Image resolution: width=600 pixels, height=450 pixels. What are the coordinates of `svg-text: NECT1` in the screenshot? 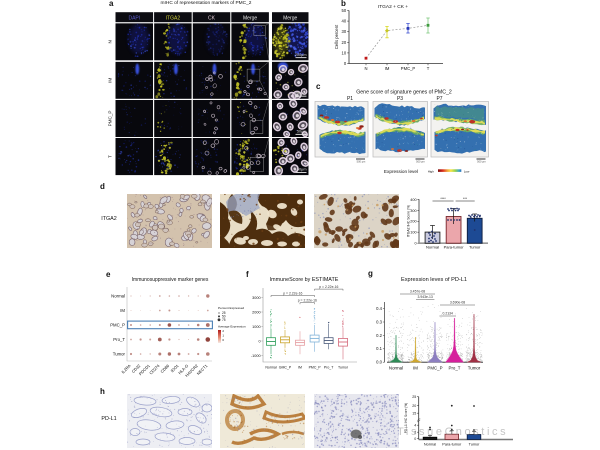 It's located at (202, 369).